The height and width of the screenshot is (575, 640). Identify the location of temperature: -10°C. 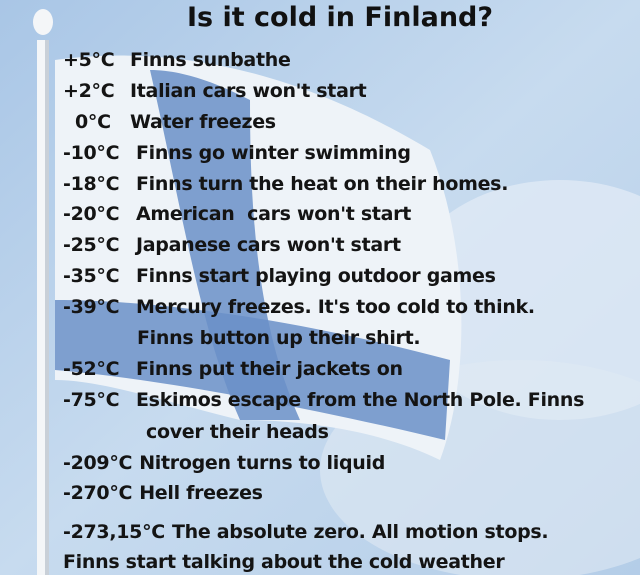
(91, 153).